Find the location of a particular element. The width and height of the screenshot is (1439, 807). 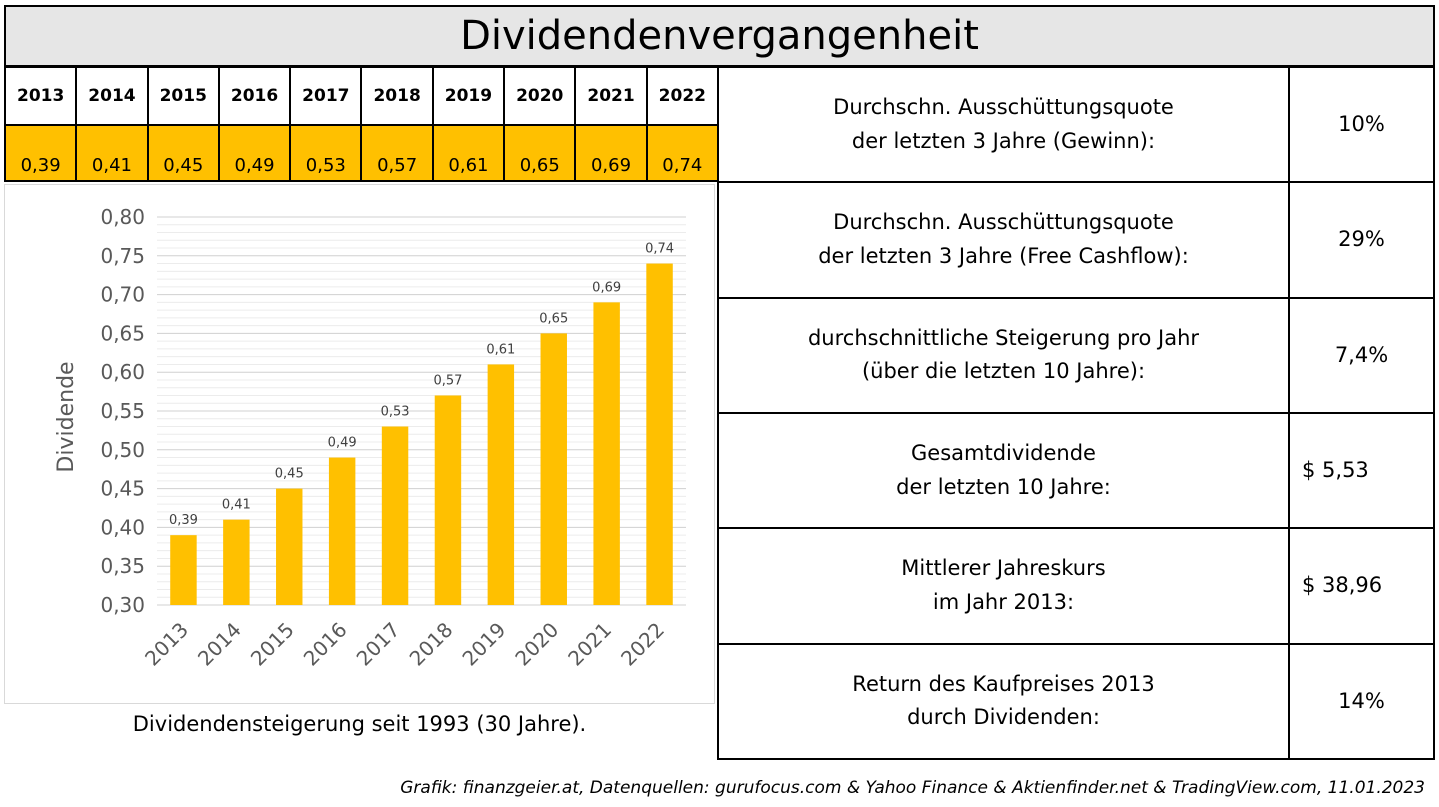

year-cell: 2013 is located at coordinates (40, 96).